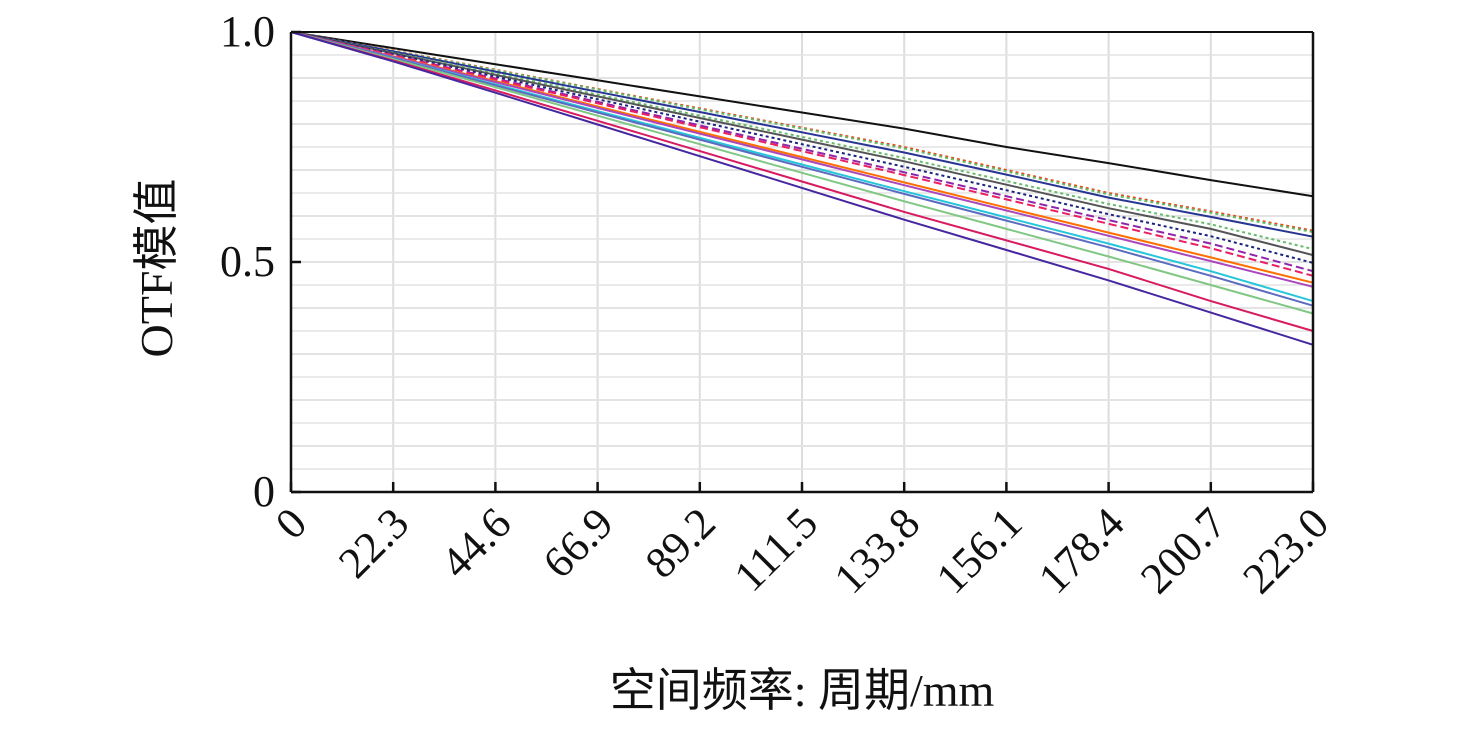 The image size is (1476, 729). Describe the element at coordinates (1285, 550) in the screenshot. I see `x-tick-label: 223.0` at that location.